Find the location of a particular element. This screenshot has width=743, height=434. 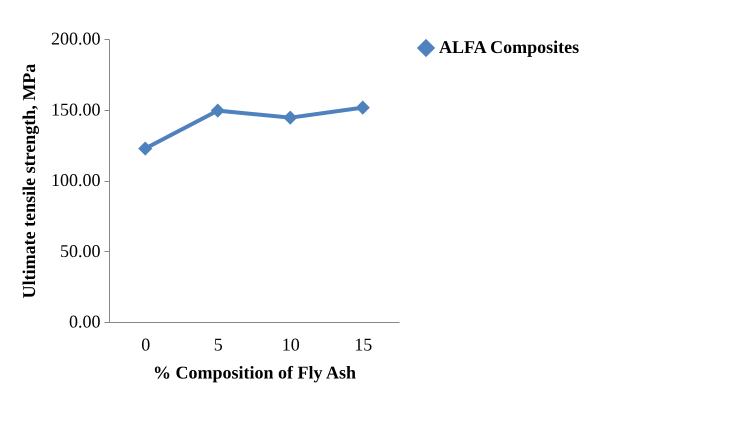

y-tick-label: 0.00 is located at coordinates (84, 322).